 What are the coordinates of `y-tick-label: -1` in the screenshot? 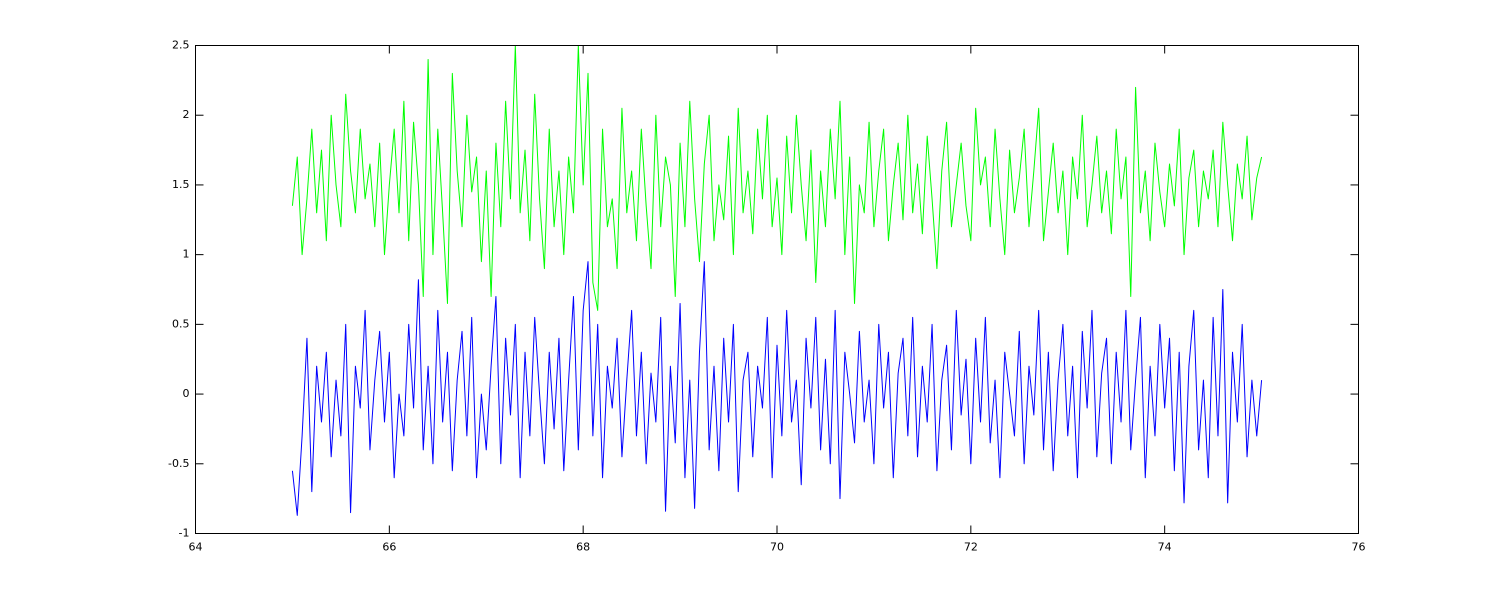 It's located at (184, 533).